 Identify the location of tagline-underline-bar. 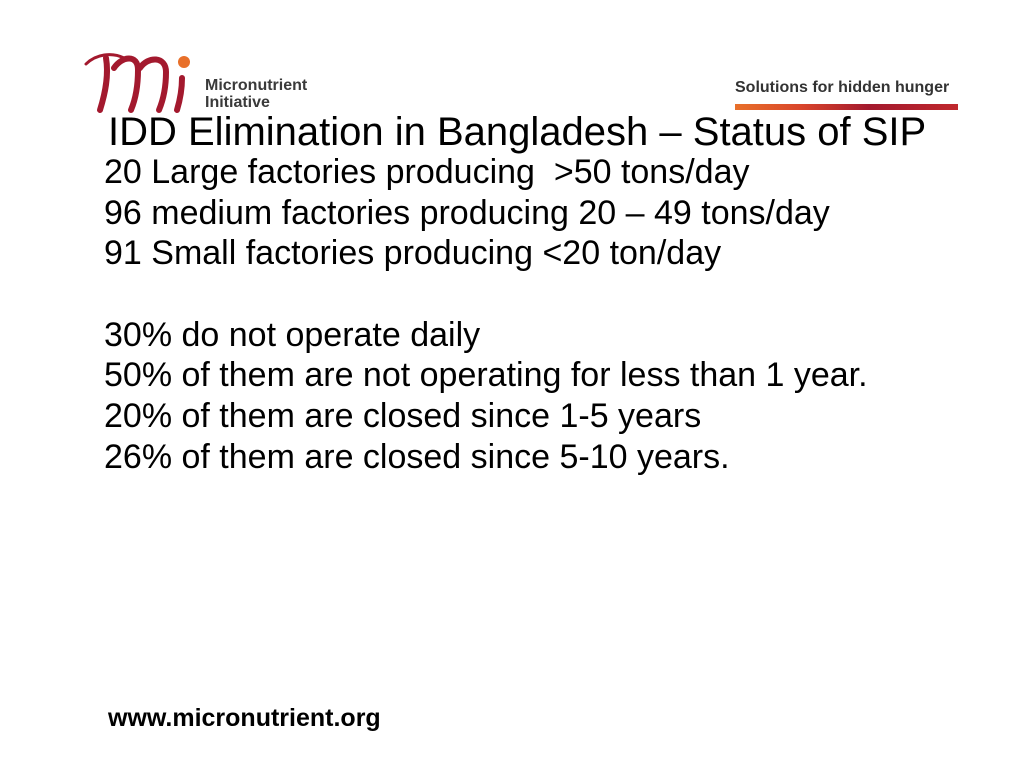
(846, 107).